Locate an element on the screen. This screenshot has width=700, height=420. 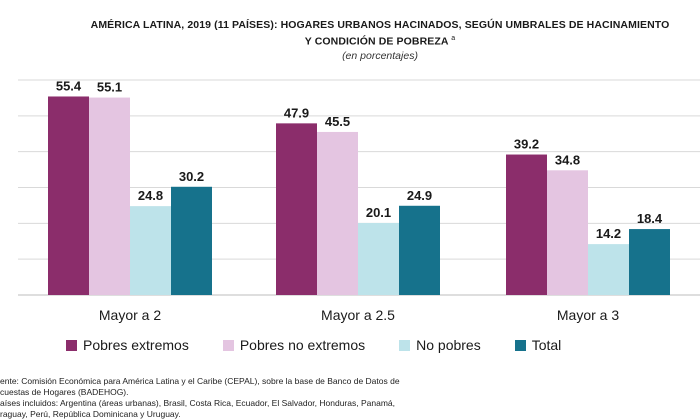
legend-item-2: Pobres no extremos is located at coordinates (294, 345).